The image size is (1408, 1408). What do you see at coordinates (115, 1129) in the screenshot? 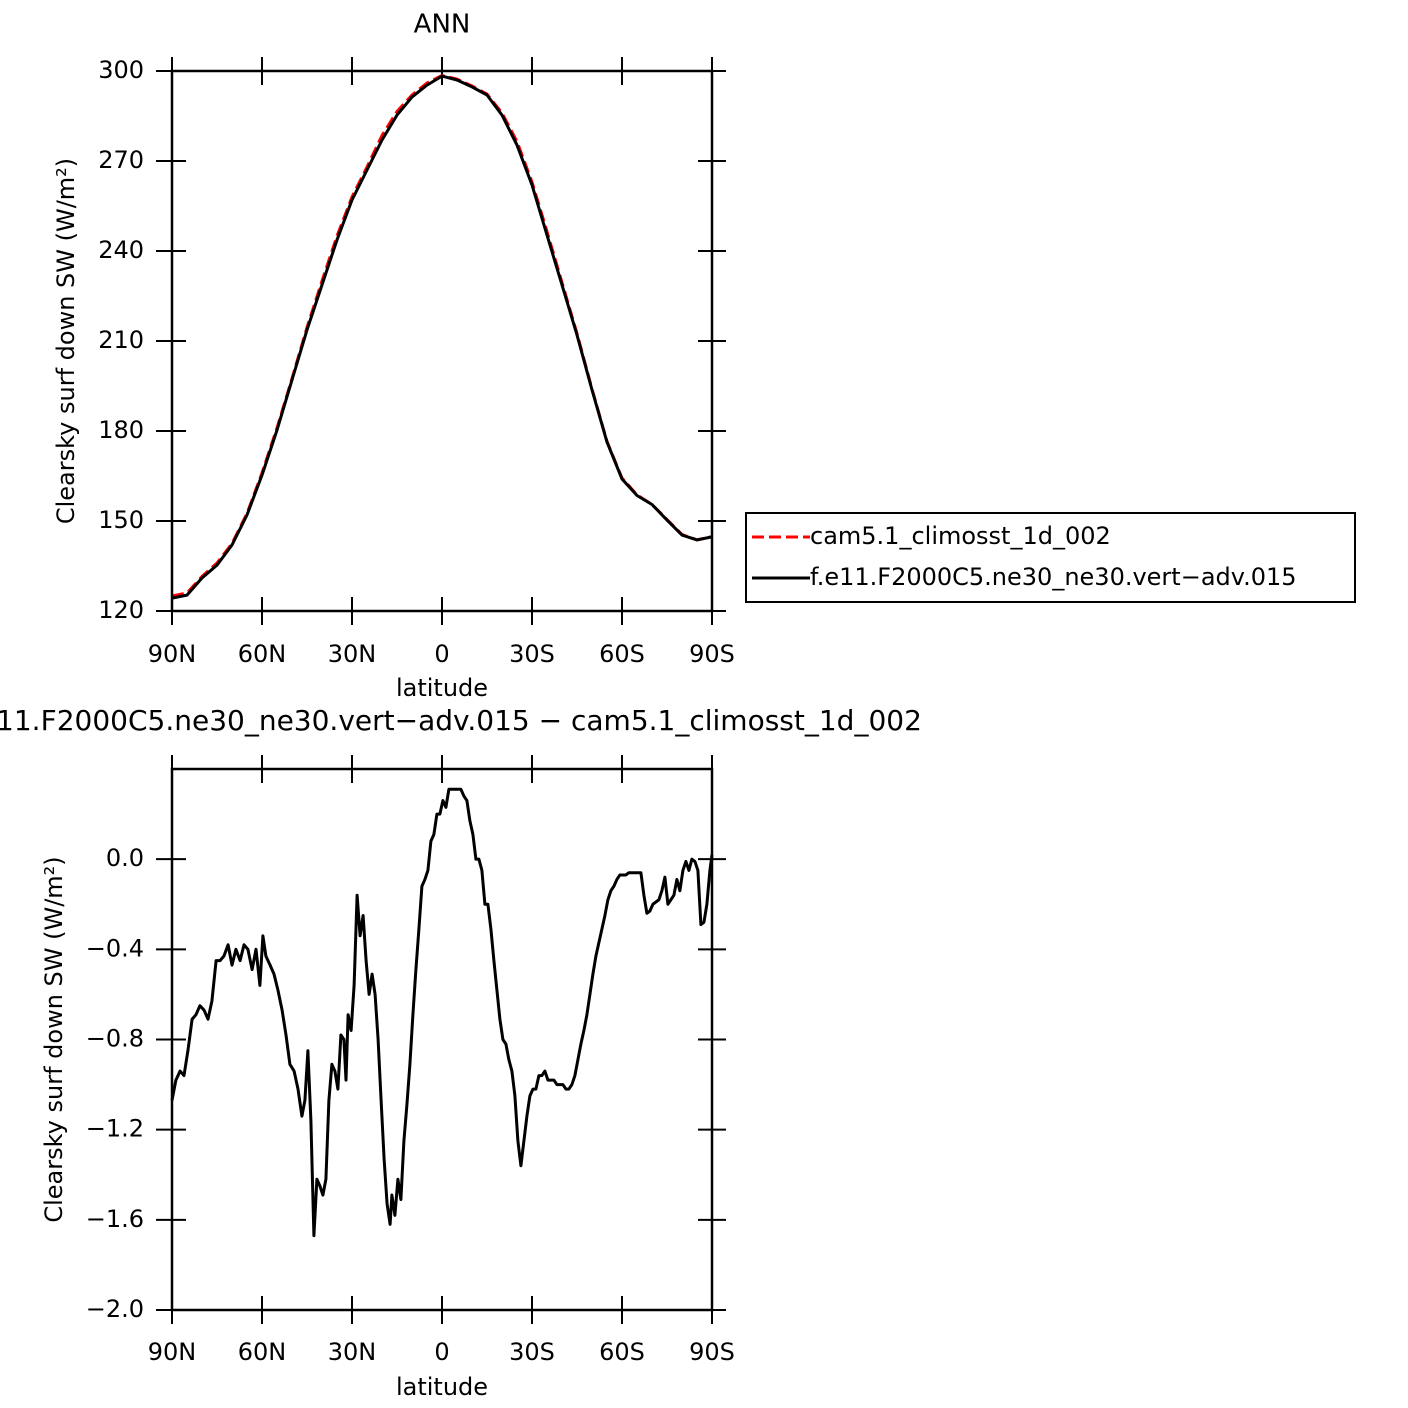
I see `y-tick-label: −1.2` at bounding box center [115, 1129].